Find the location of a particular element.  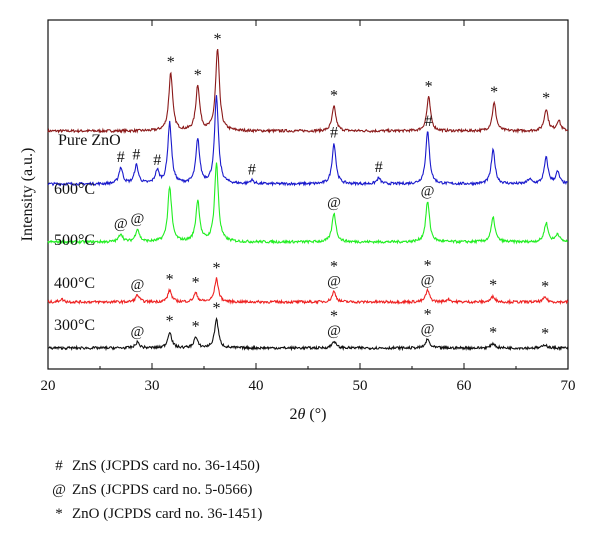

peak-marker-0-4: * is located at coordinates (429, 86).